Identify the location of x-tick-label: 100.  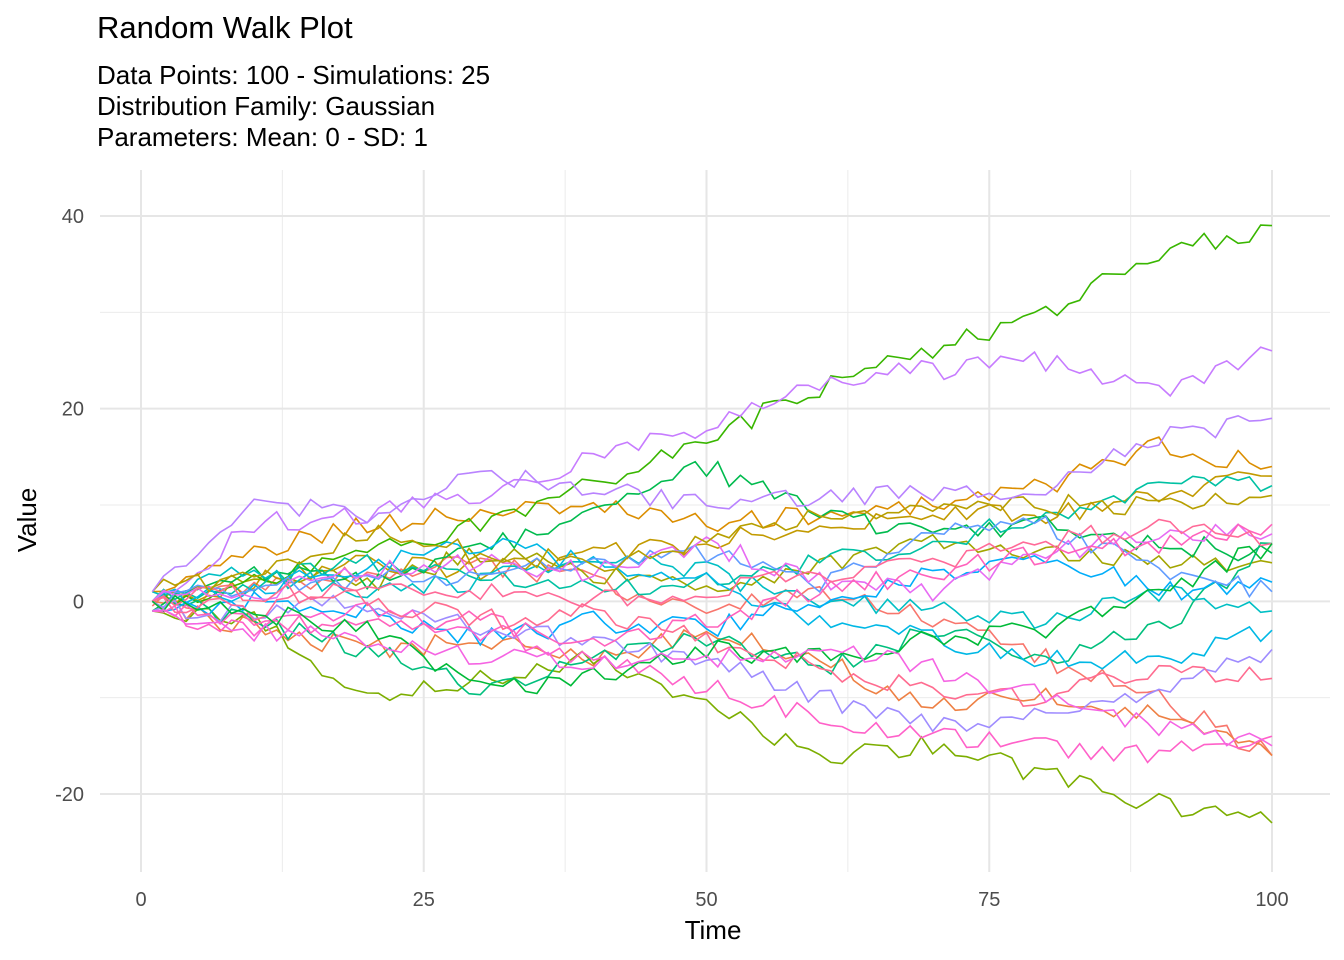
(1271, 900).